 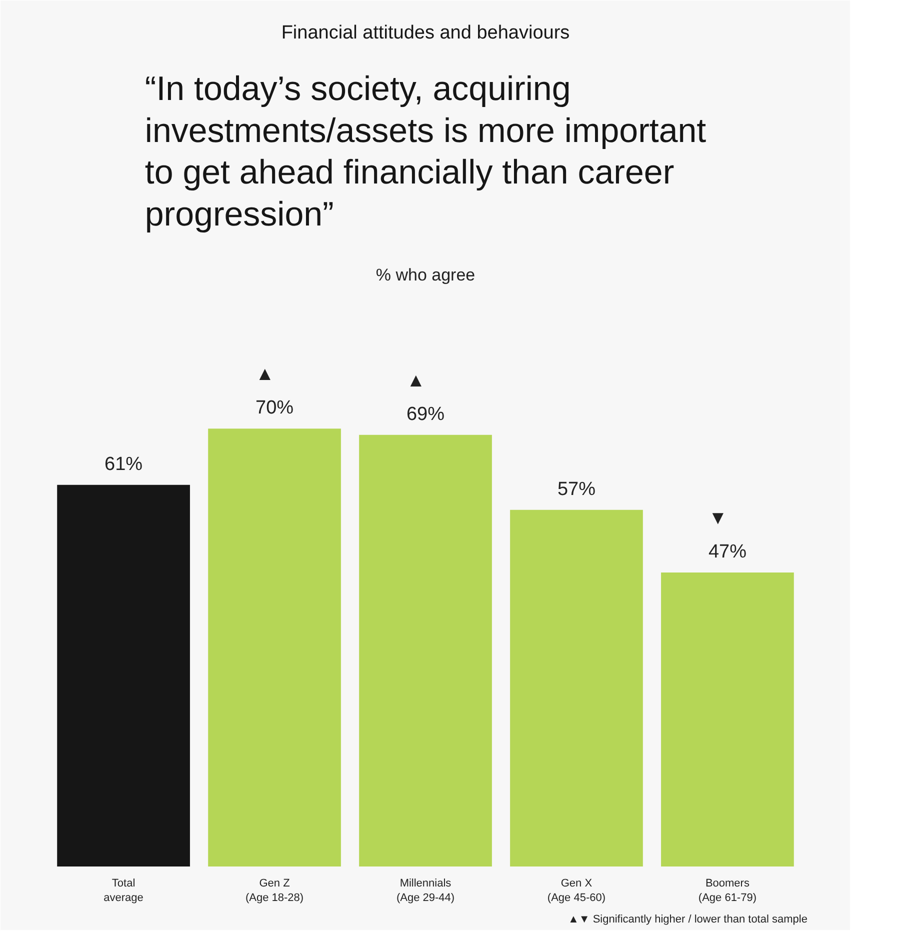 I want to click on text: ▲▼ Significantly higher / lower than total sample, so click(x=688, y=920).